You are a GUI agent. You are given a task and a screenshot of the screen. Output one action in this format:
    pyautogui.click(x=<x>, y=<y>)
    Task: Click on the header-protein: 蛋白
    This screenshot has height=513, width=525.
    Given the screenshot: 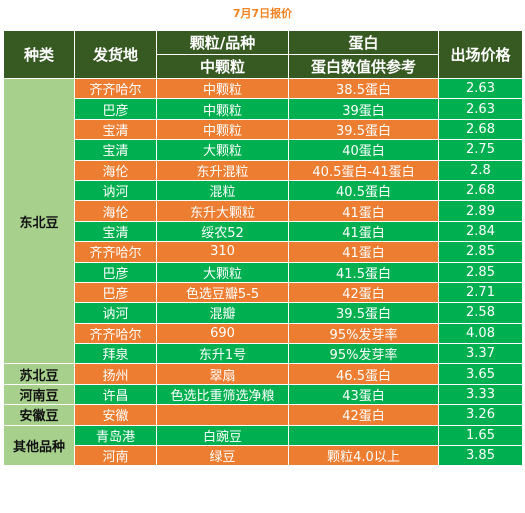 What is the action you would take?
    pyautogui.click(x=363, y=42)
    